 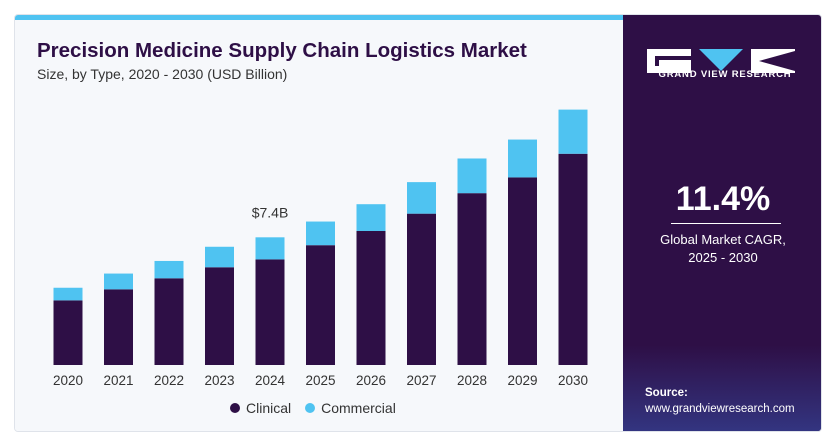 I want to click on bar-clinical-2025, so click(x=320, y=305).